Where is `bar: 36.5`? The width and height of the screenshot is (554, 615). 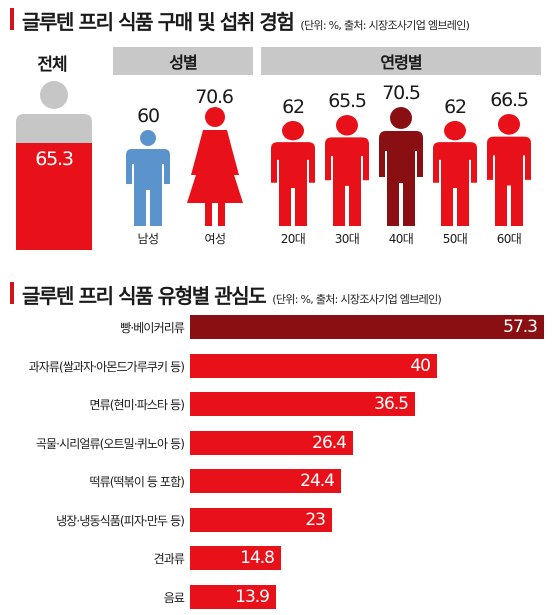 bar: 36.5 is located at coordinates (302, 404).